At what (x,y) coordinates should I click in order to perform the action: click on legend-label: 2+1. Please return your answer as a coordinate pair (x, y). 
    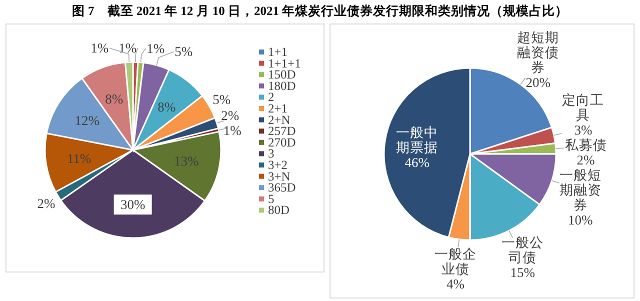
    Looking at the image, I should click on (278, 109).